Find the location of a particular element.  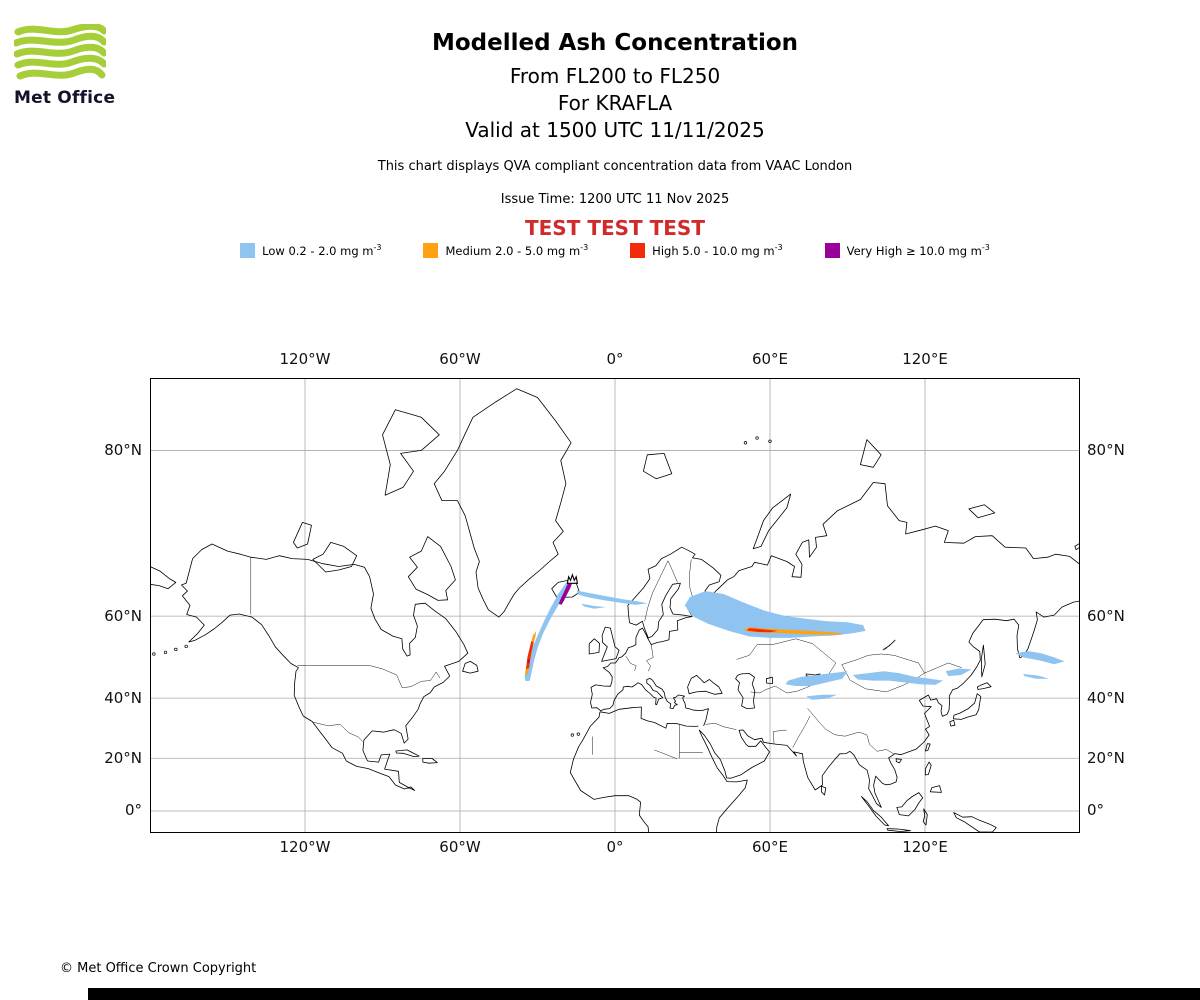

lon-label-bottom: 120°W is located at coordinates (305, 847).